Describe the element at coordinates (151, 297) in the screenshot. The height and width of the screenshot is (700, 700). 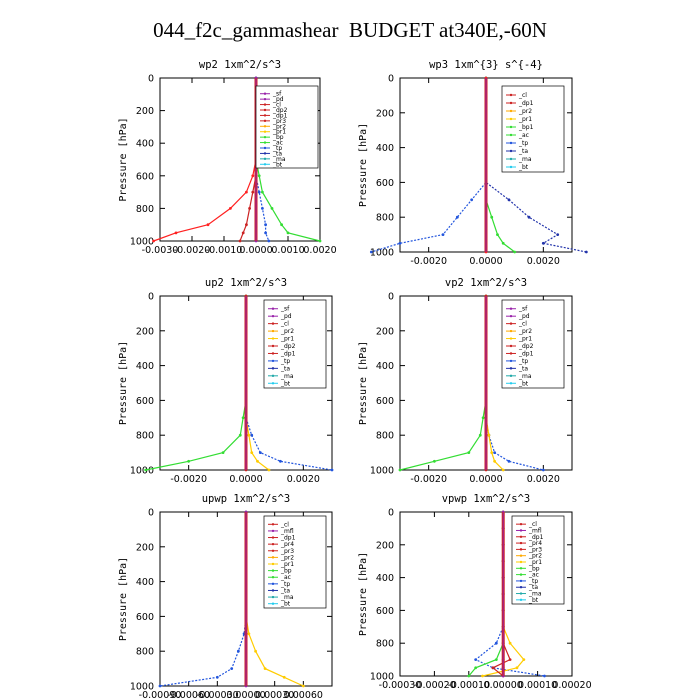
I see `y-tick-label: 0` at that location.